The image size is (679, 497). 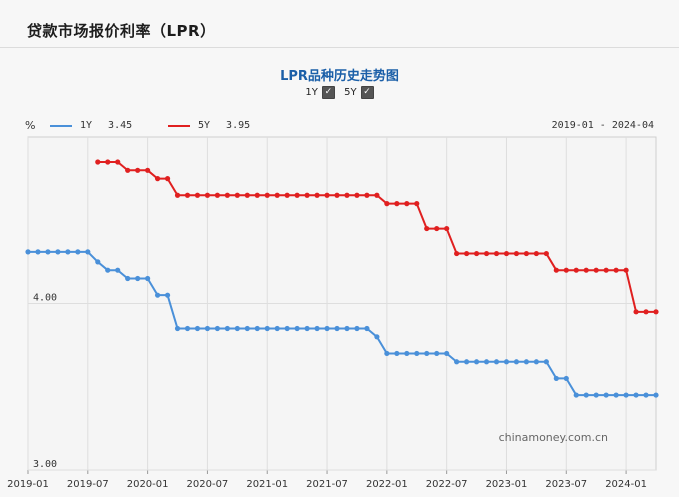 What do you see at coordinates (208, 484) in the screenshot?
I see `x-tick-label: 2020-07` at bounding box center [208, 484].